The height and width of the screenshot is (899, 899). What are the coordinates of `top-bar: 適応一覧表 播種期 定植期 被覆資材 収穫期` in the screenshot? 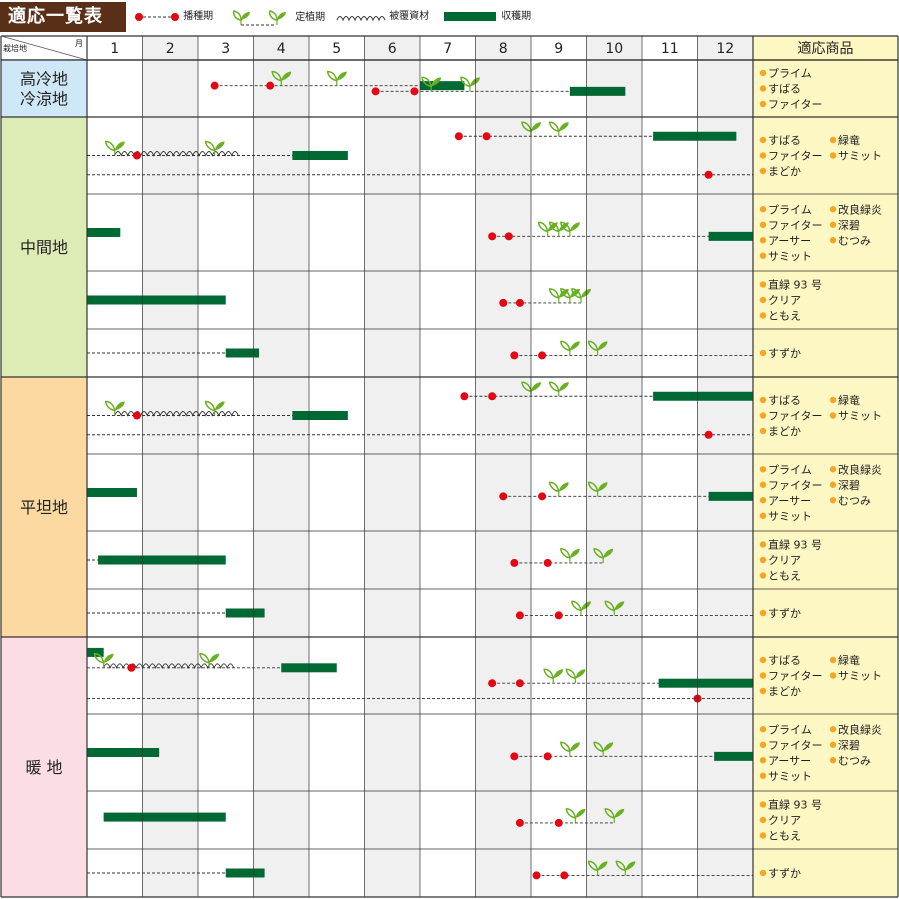 It's located at (449, 18).